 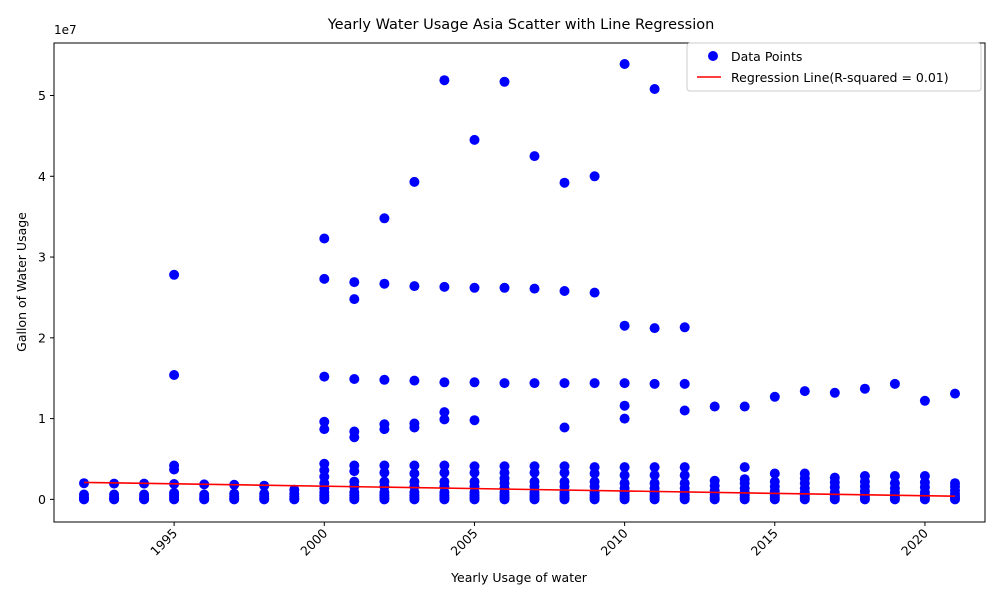 I want to click on legend-marker-data-points, so click(x=713, y=56).